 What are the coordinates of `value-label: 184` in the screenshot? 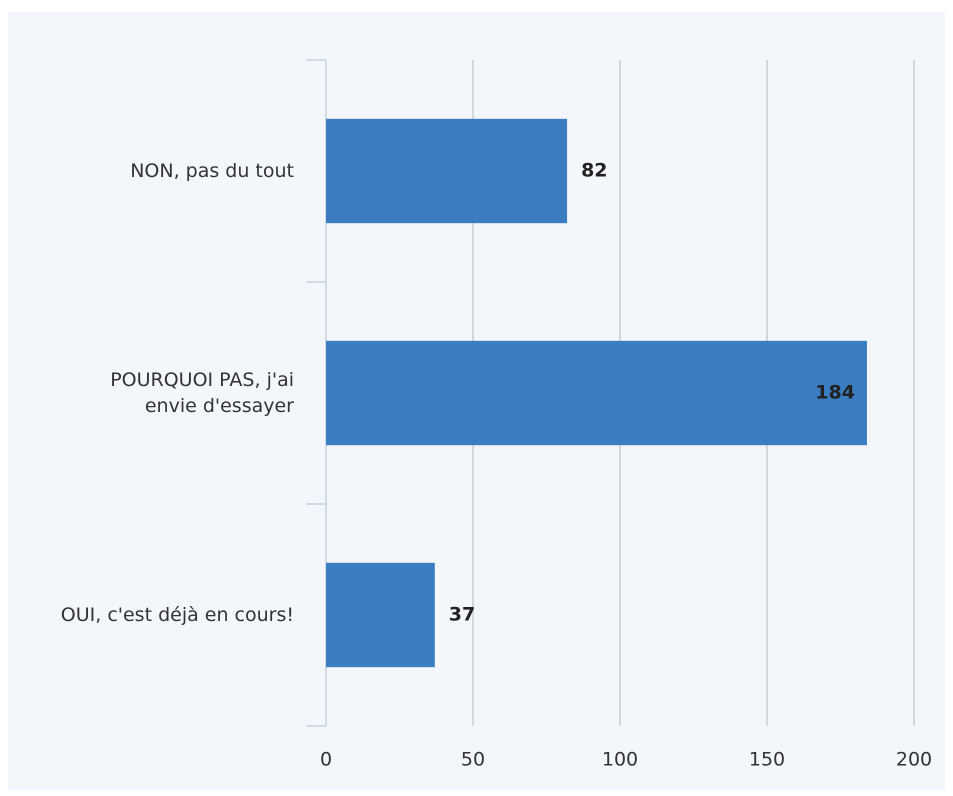 It's located at (835, 393).